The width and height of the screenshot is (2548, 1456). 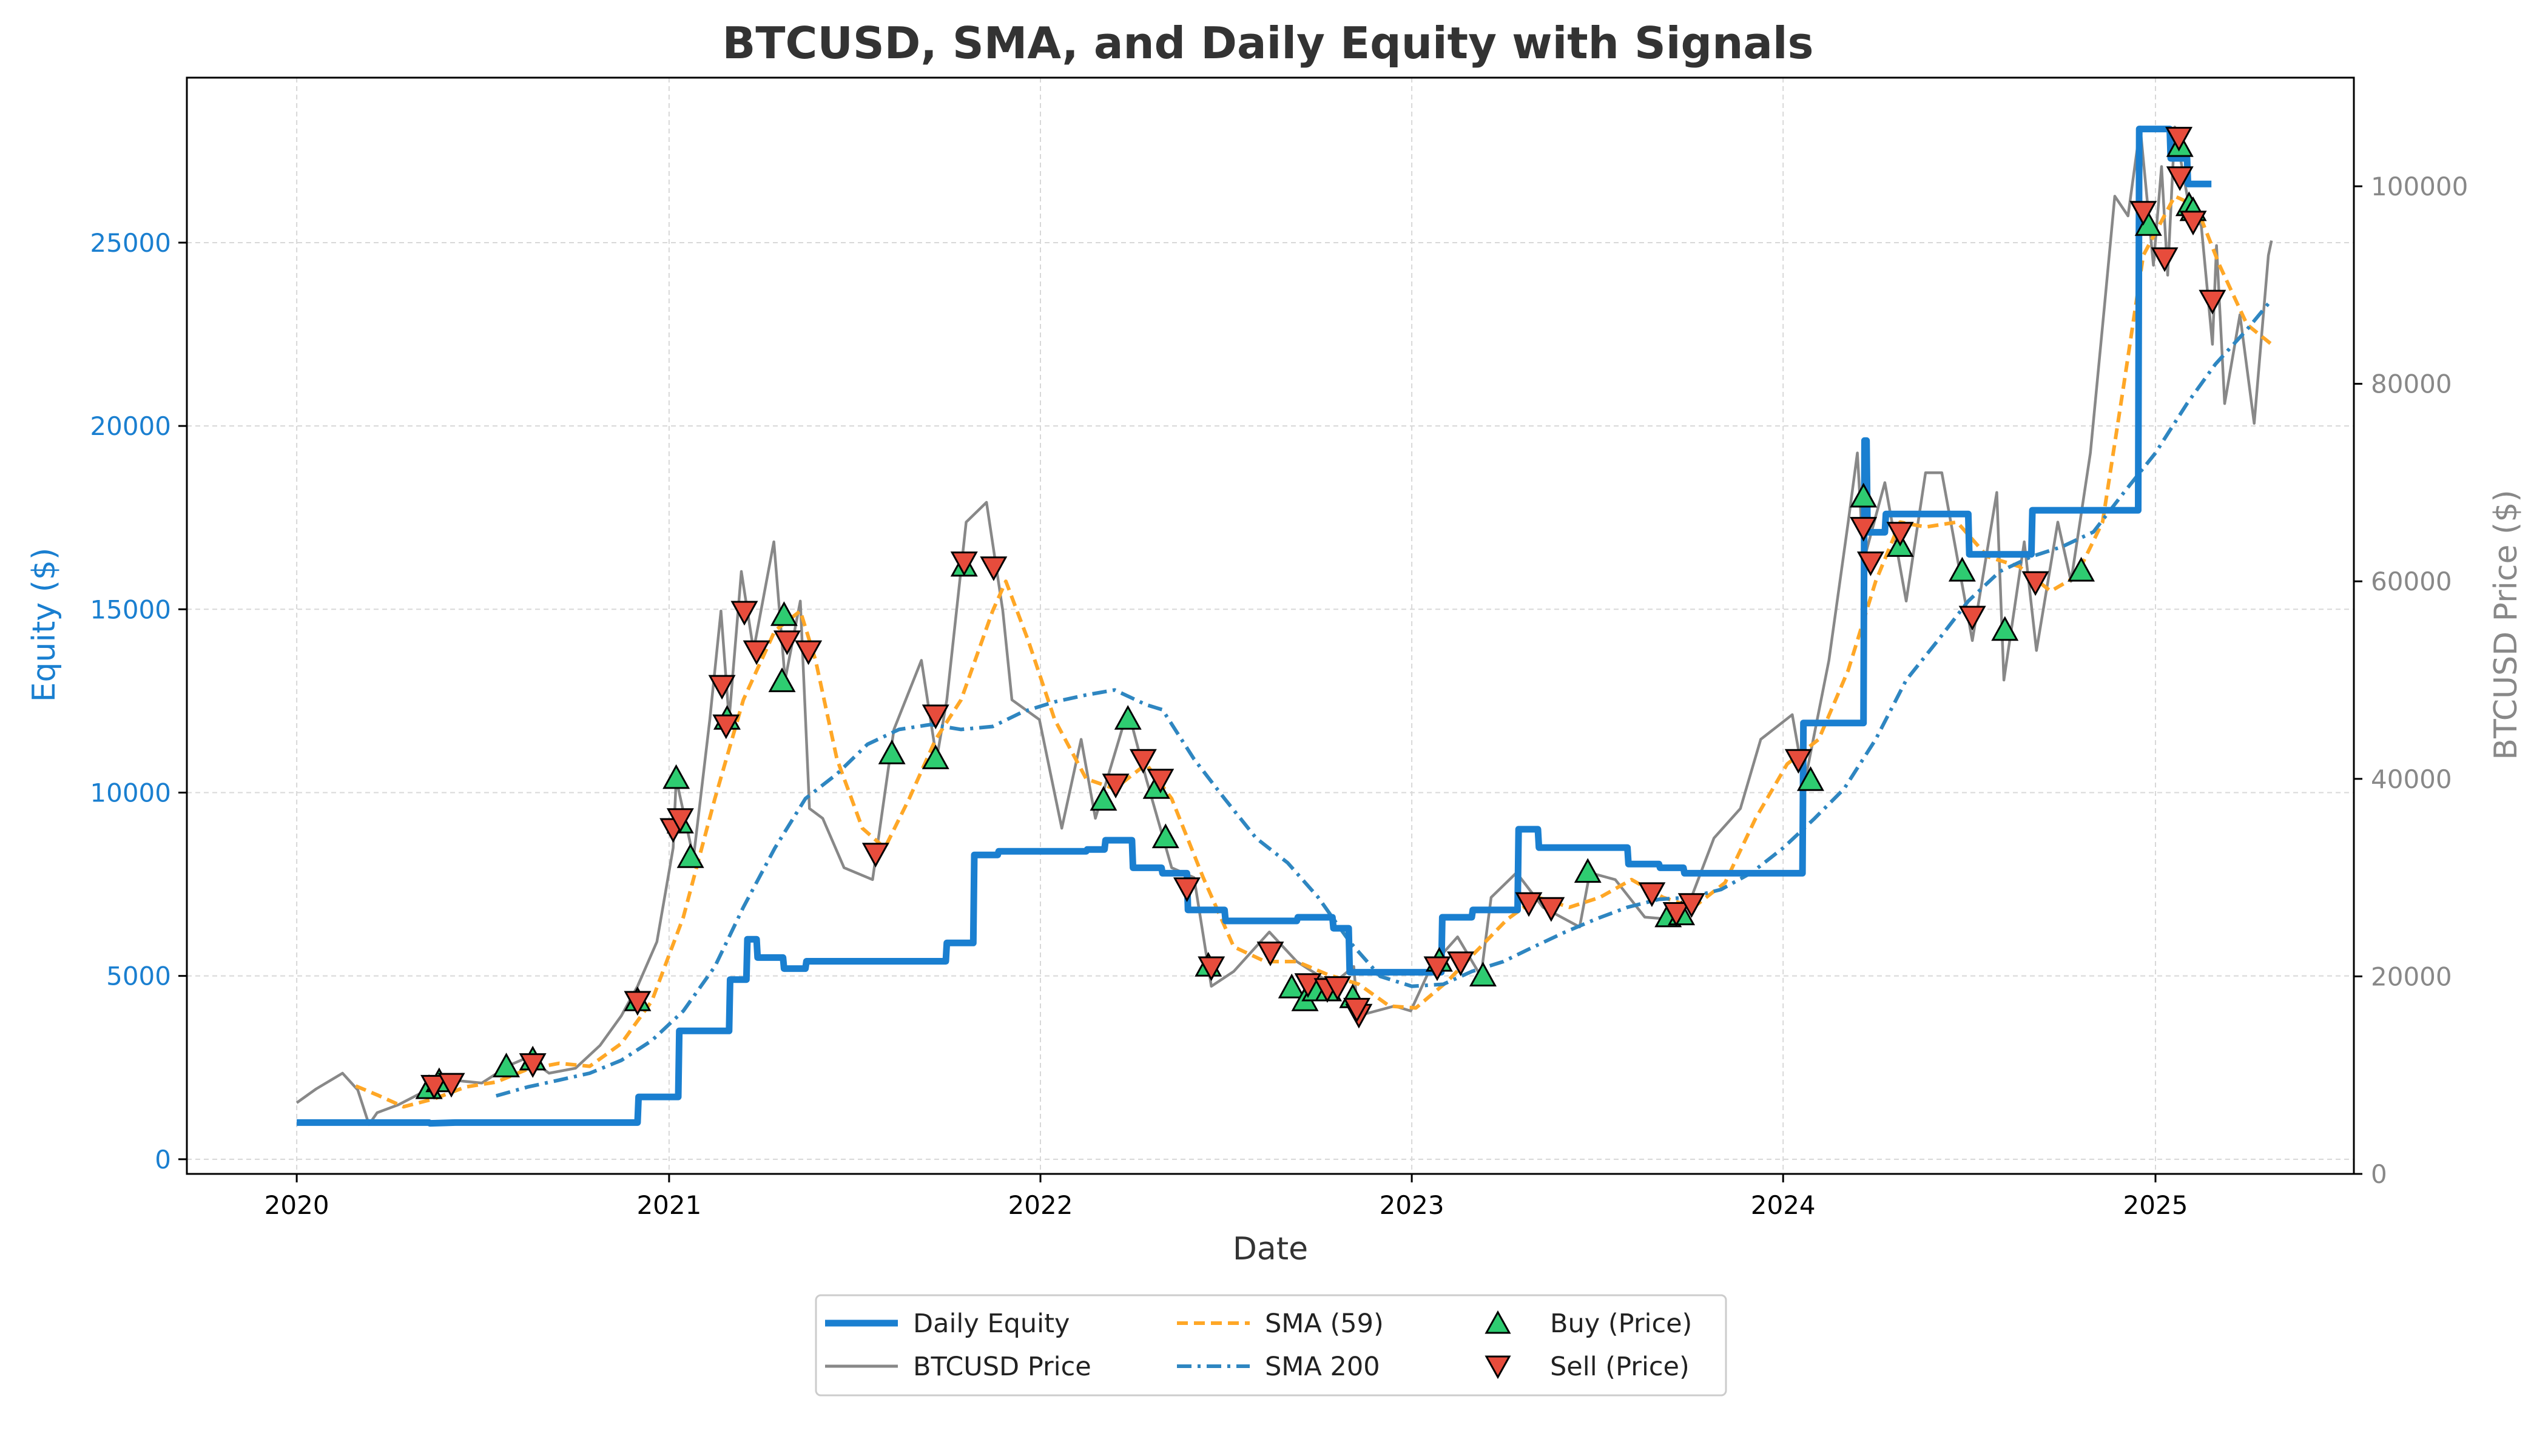 What do you see at coordinates (2506, 625) in the screenshot?
I see `right-y-axis-label: BTCUSD Price ($)` at bounding box center [2506, 625].